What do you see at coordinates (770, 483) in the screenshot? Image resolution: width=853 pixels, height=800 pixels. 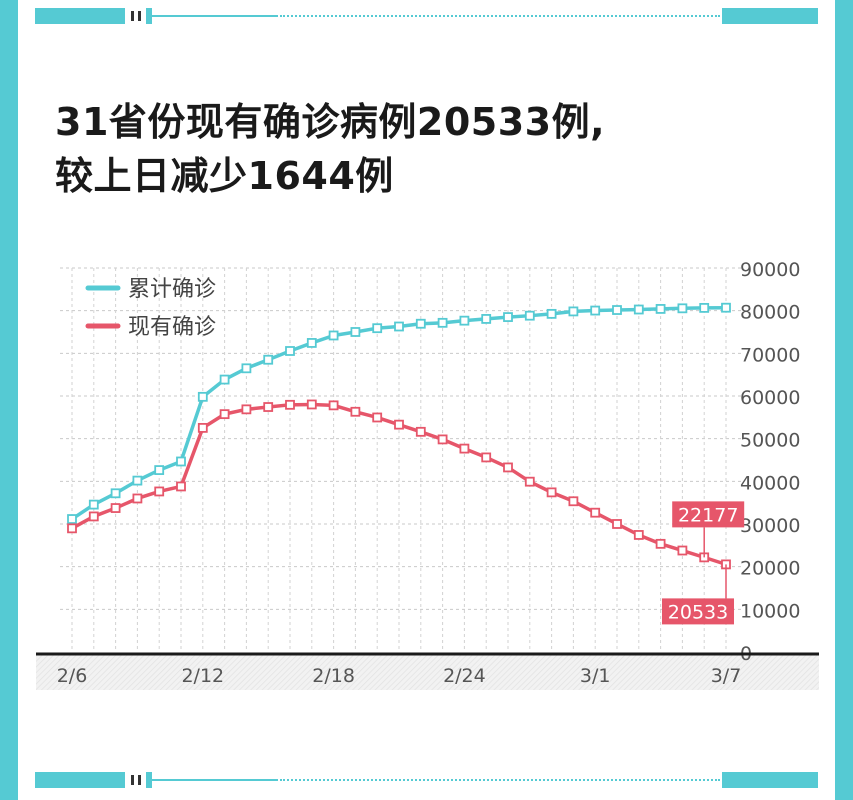 I see `y-tick-label: 40000` at bounding box center [770, 483].